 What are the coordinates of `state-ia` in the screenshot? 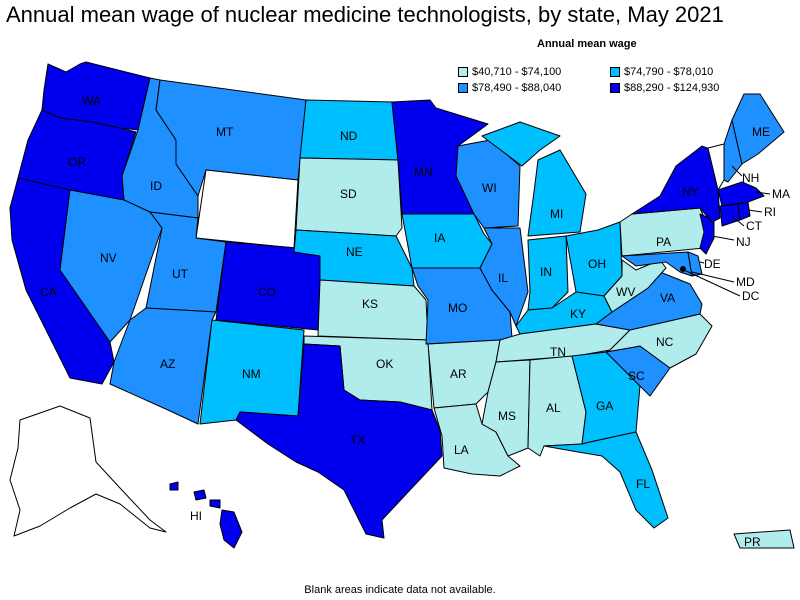 It's located at (447, 241).